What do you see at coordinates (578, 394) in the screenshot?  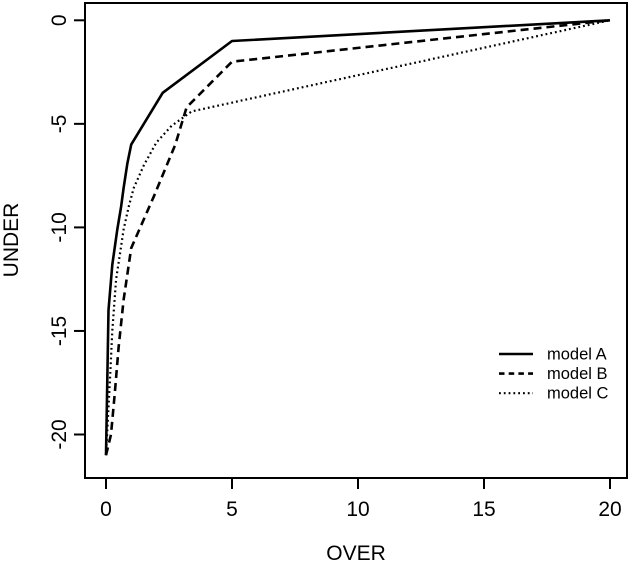 I see `legend-label-3: model C` at bounding box center [578, 394].